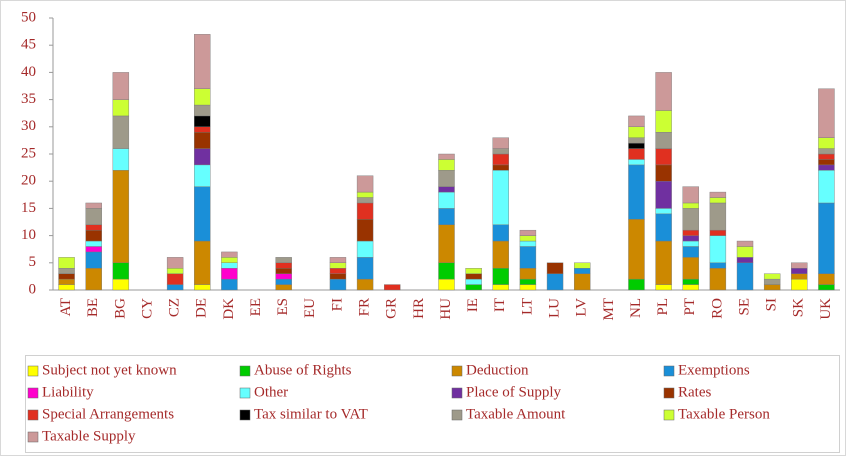 This screenshot has width=846, height=456. Describe the element at coordinates (694, 392) in the screenshot. I see `legend-label: Rates` at that location.